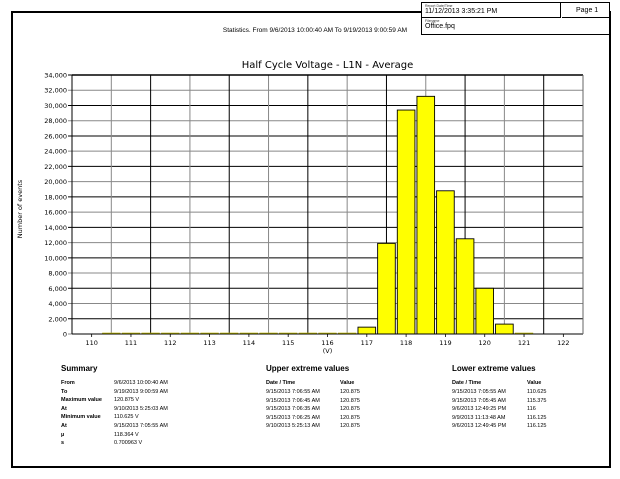 Image resolution: width=620 pixels, height=479 pixels. I want to click on x-tick-label: 113, so click(209, 343).